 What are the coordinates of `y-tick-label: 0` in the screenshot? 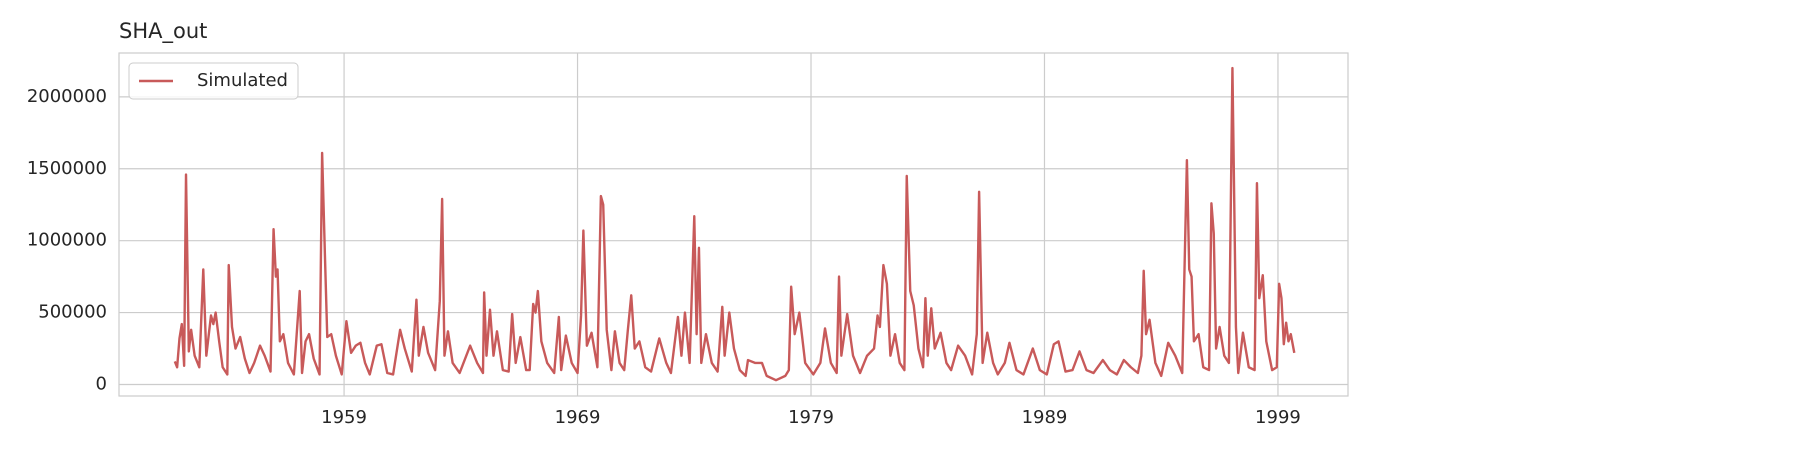 It's located at (101, 383).